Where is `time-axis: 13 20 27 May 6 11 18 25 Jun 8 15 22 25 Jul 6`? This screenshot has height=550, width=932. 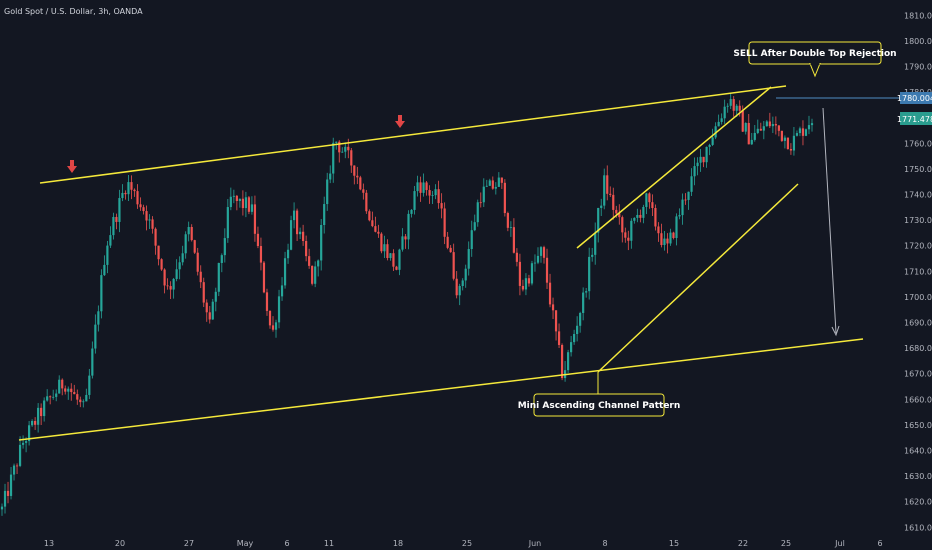 time-axis: 13 20 27 May 6 11 18 25 Jun 8 15 22 25 Jul 6 is located at coordinates (463, 543).